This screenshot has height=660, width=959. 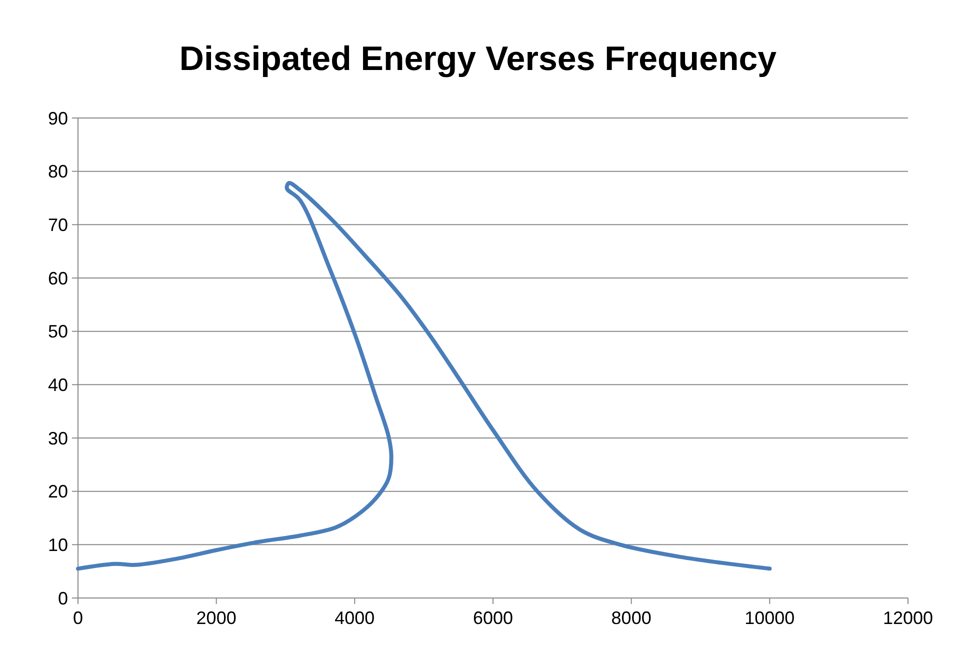 What do you see at coordinates (769, 618) in the screenshot?
I see `x-tick-label: 10000` at bounding box center [769, 618].